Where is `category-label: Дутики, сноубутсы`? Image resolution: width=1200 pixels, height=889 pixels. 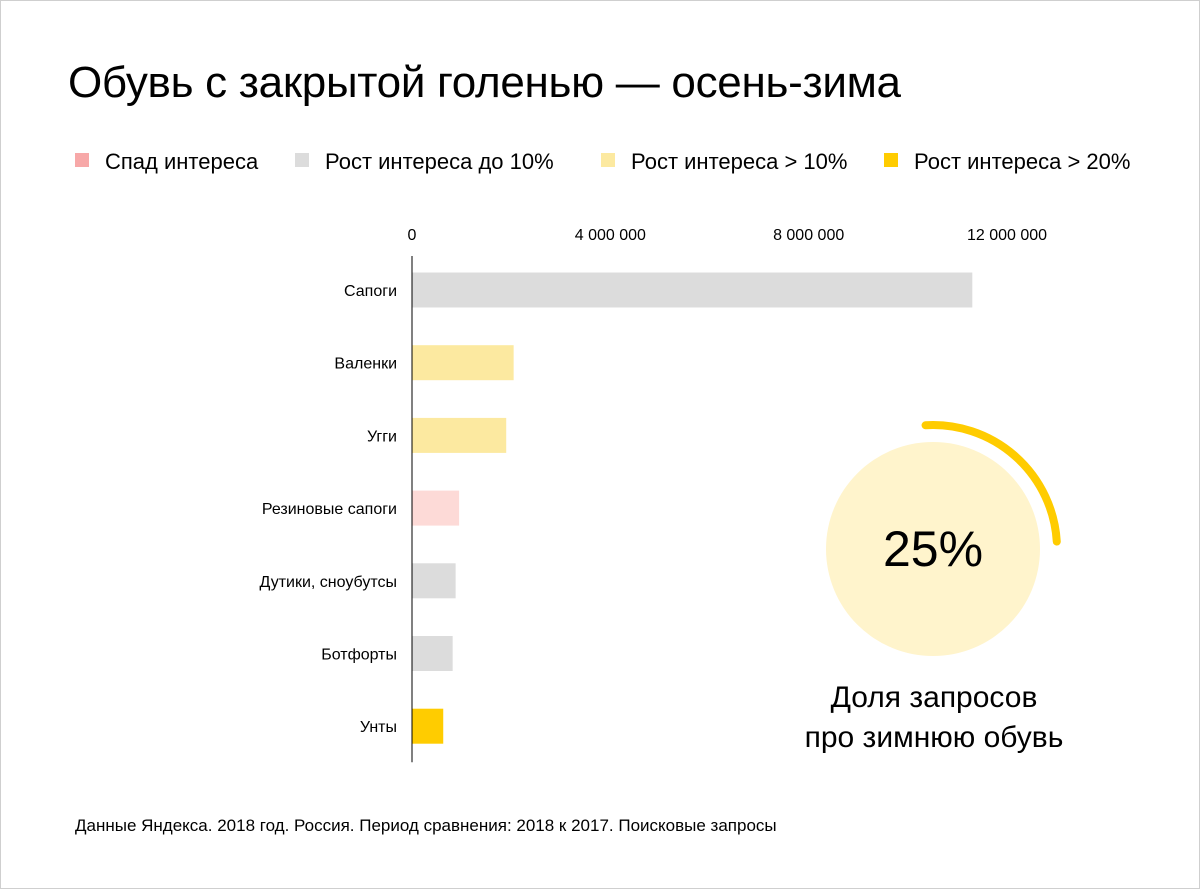 category-label: Дутики, сноубутсы is located at coordinates (328, 582).